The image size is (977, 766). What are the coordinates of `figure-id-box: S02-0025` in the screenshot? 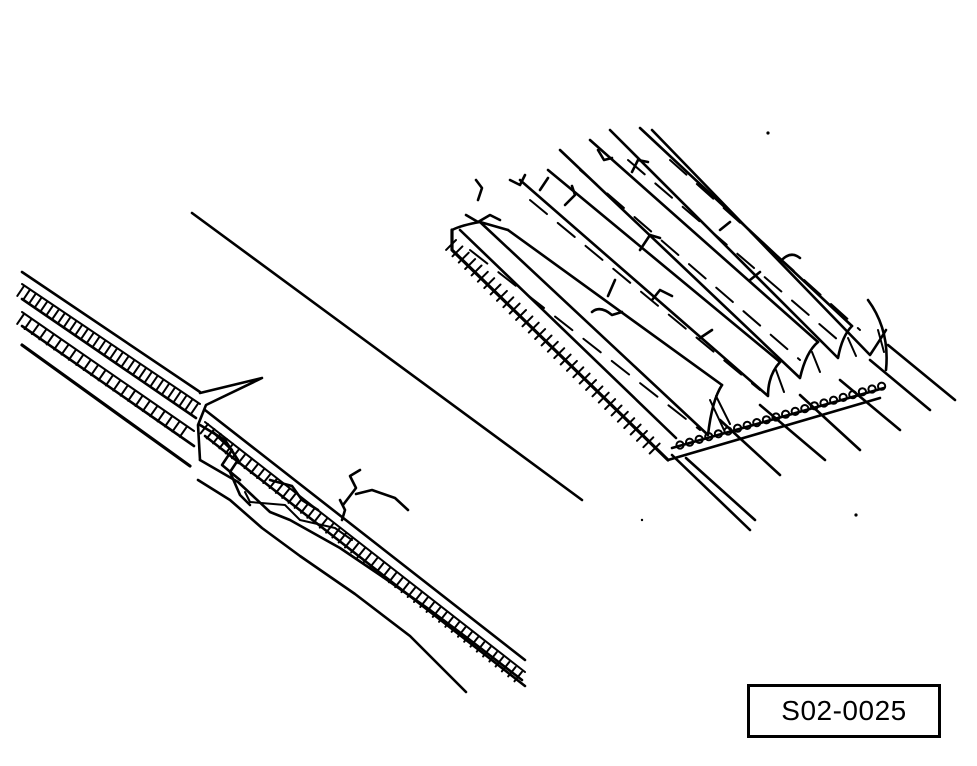 It's located at (844, 711).